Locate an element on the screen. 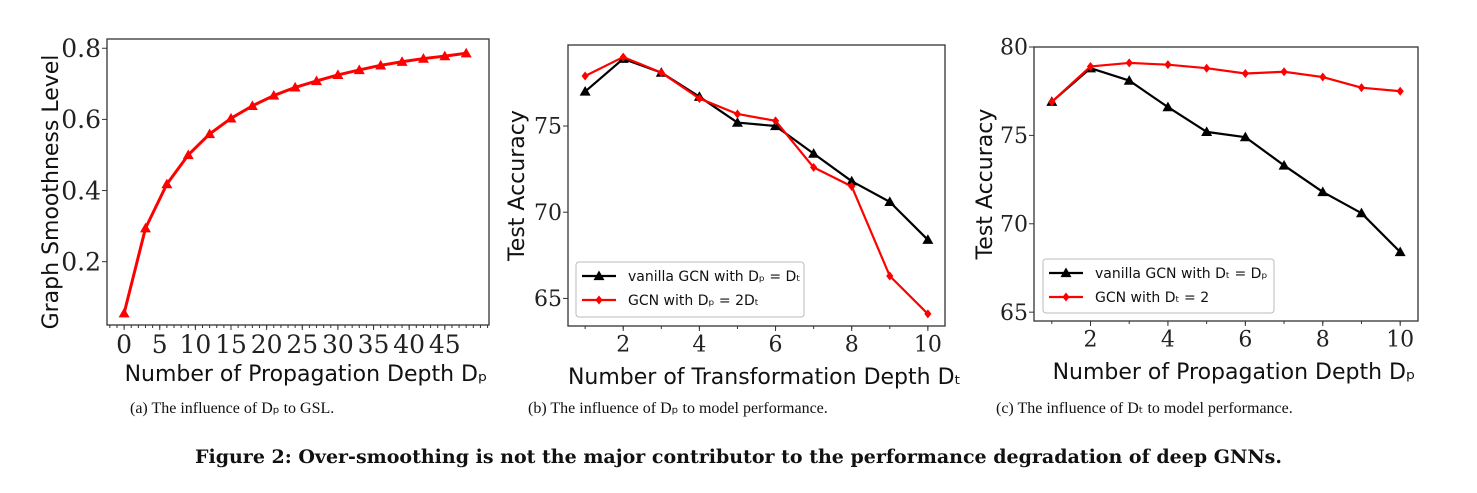 This screenshot has width=1477, height=493. x-tick-label: 30 is located at coordinates (338, 344).